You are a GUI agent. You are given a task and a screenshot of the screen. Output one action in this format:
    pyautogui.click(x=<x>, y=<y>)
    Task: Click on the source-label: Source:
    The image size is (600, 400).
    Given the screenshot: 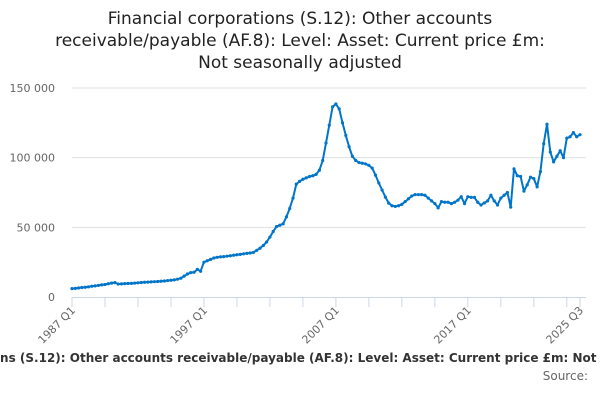 What is the action you would take?
    pyautogui.click(x=565, y=376)
    